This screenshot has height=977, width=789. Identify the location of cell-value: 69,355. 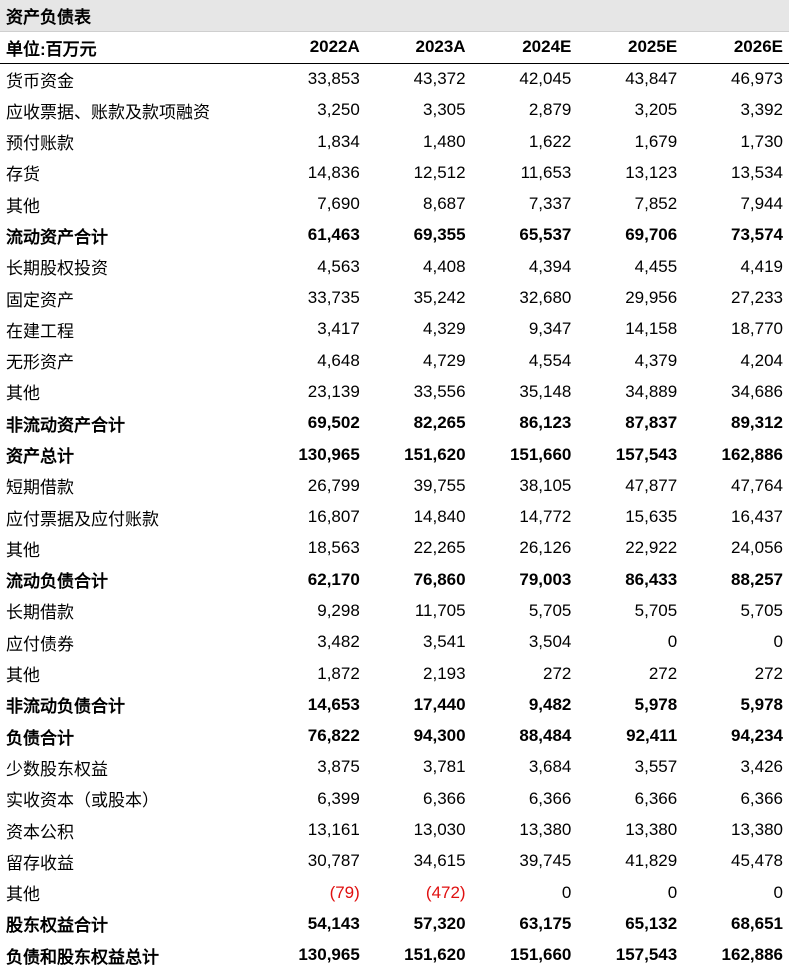
(439, 235).